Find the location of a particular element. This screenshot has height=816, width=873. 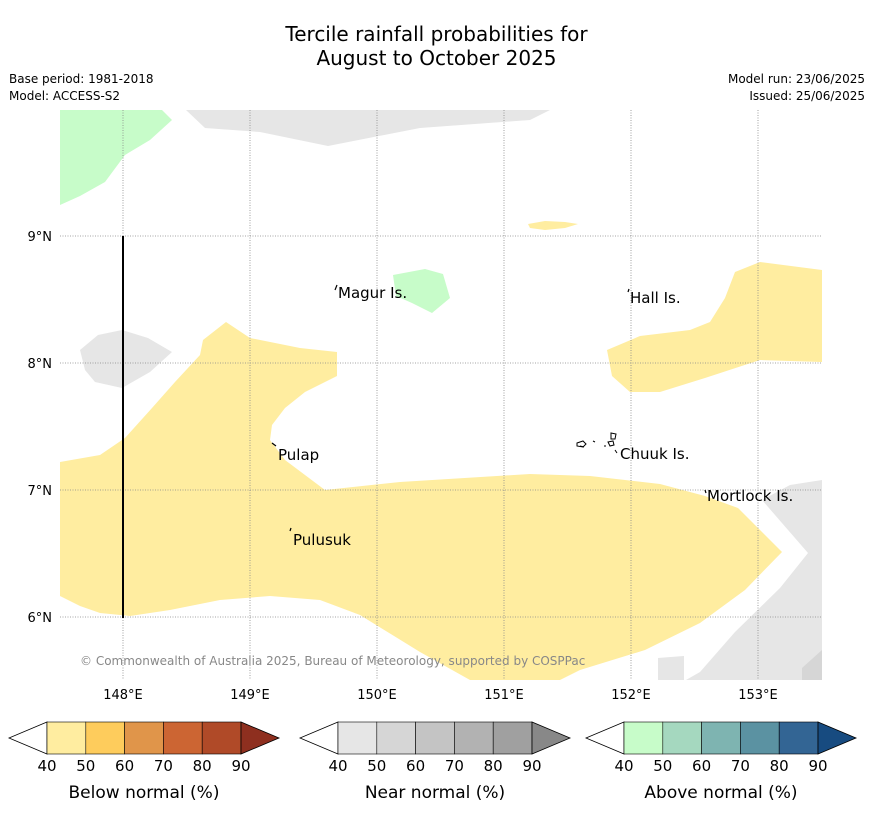

near-normal-region-north is located at coordinates (368, 128).